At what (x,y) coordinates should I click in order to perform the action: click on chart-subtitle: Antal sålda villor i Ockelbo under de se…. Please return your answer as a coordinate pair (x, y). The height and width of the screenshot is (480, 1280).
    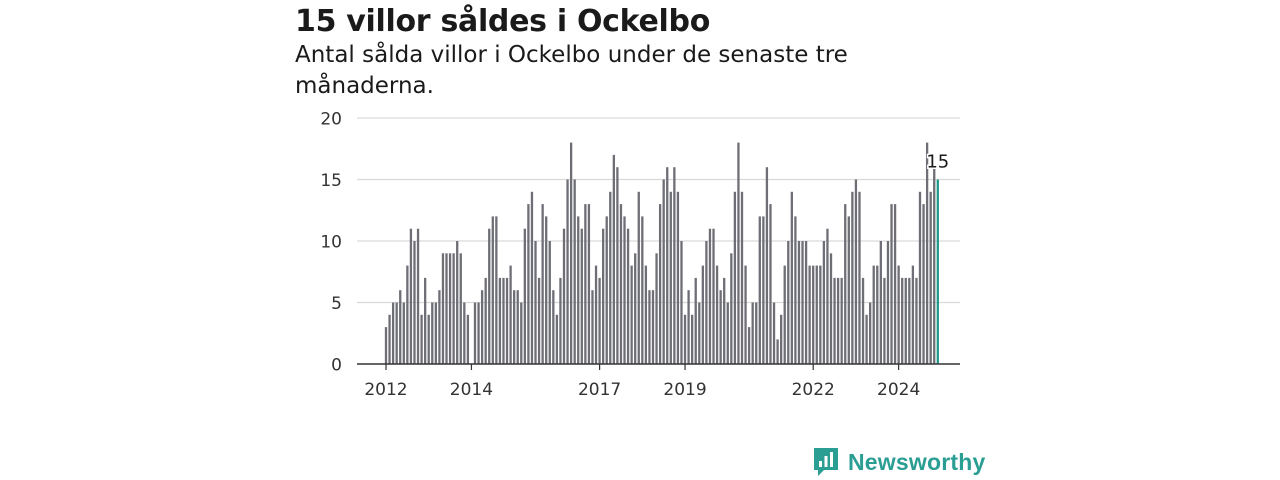
    Looking at the image, I should click on (571, 70).